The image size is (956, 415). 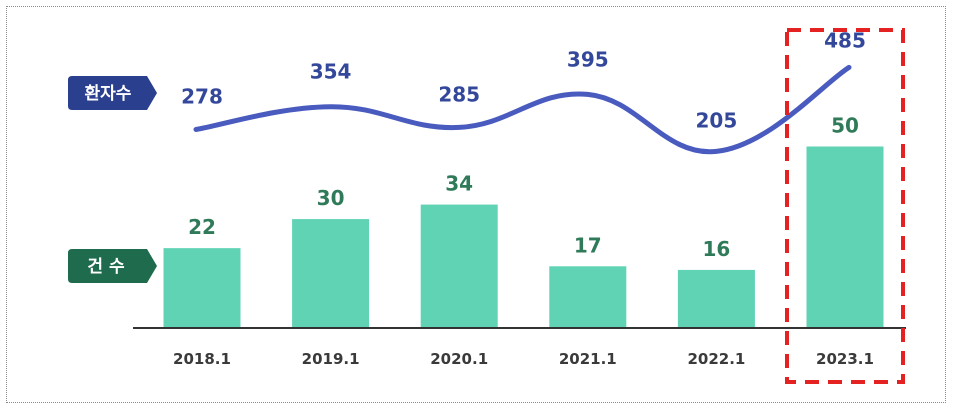 I want to click on legend-tag-patients: 환자수, so click(x=112, y=93).